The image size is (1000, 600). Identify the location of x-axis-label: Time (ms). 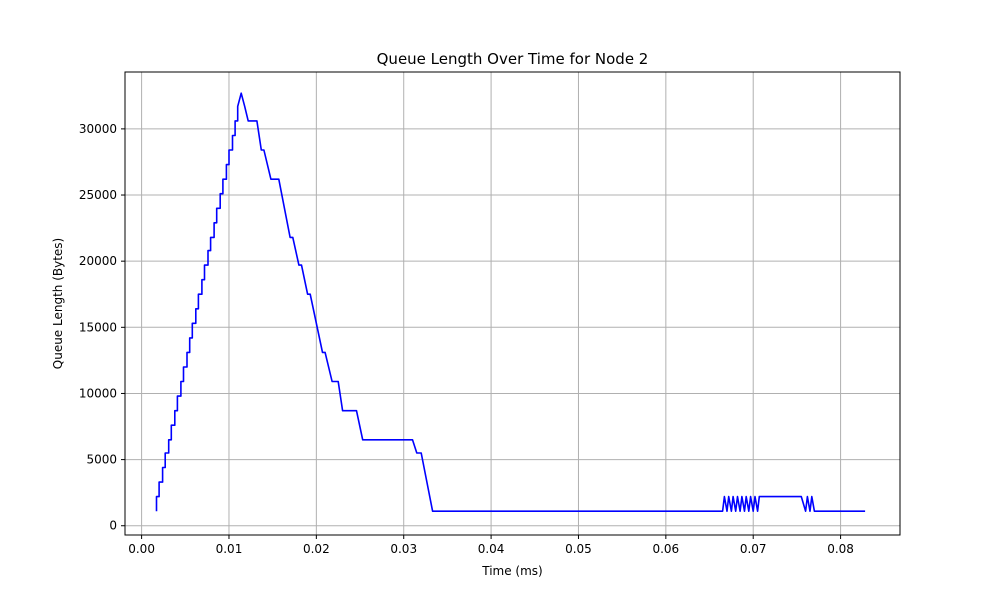
(512, 571).